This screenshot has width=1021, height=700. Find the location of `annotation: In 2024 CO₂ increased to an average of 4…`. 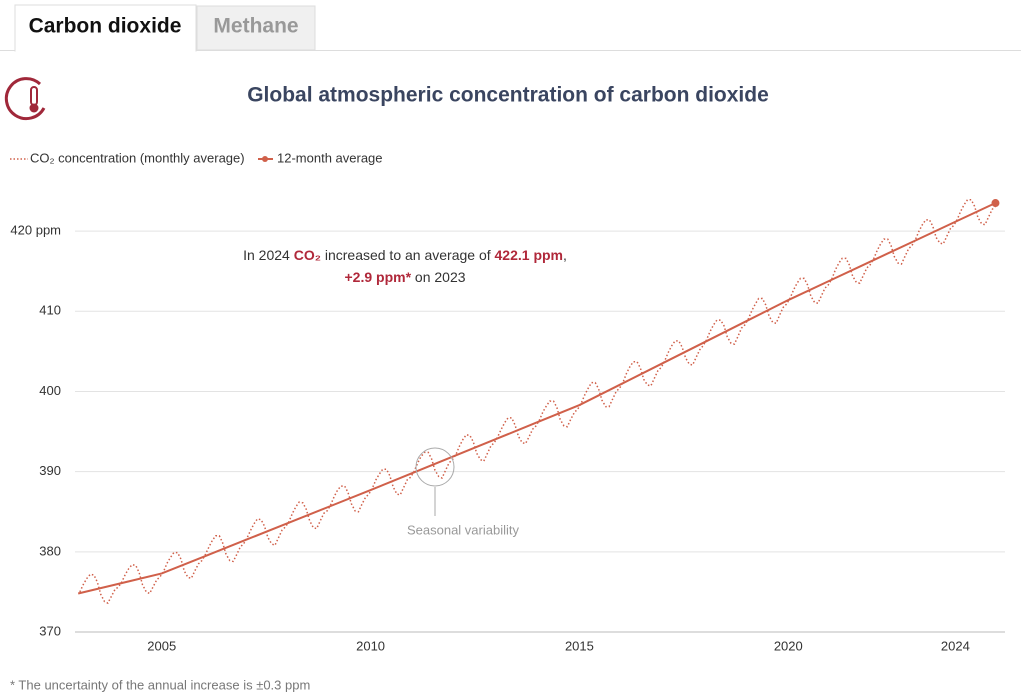

annotation: In 2024 CO₂ increased to an average of 4… is located at coordinates (405, 255).